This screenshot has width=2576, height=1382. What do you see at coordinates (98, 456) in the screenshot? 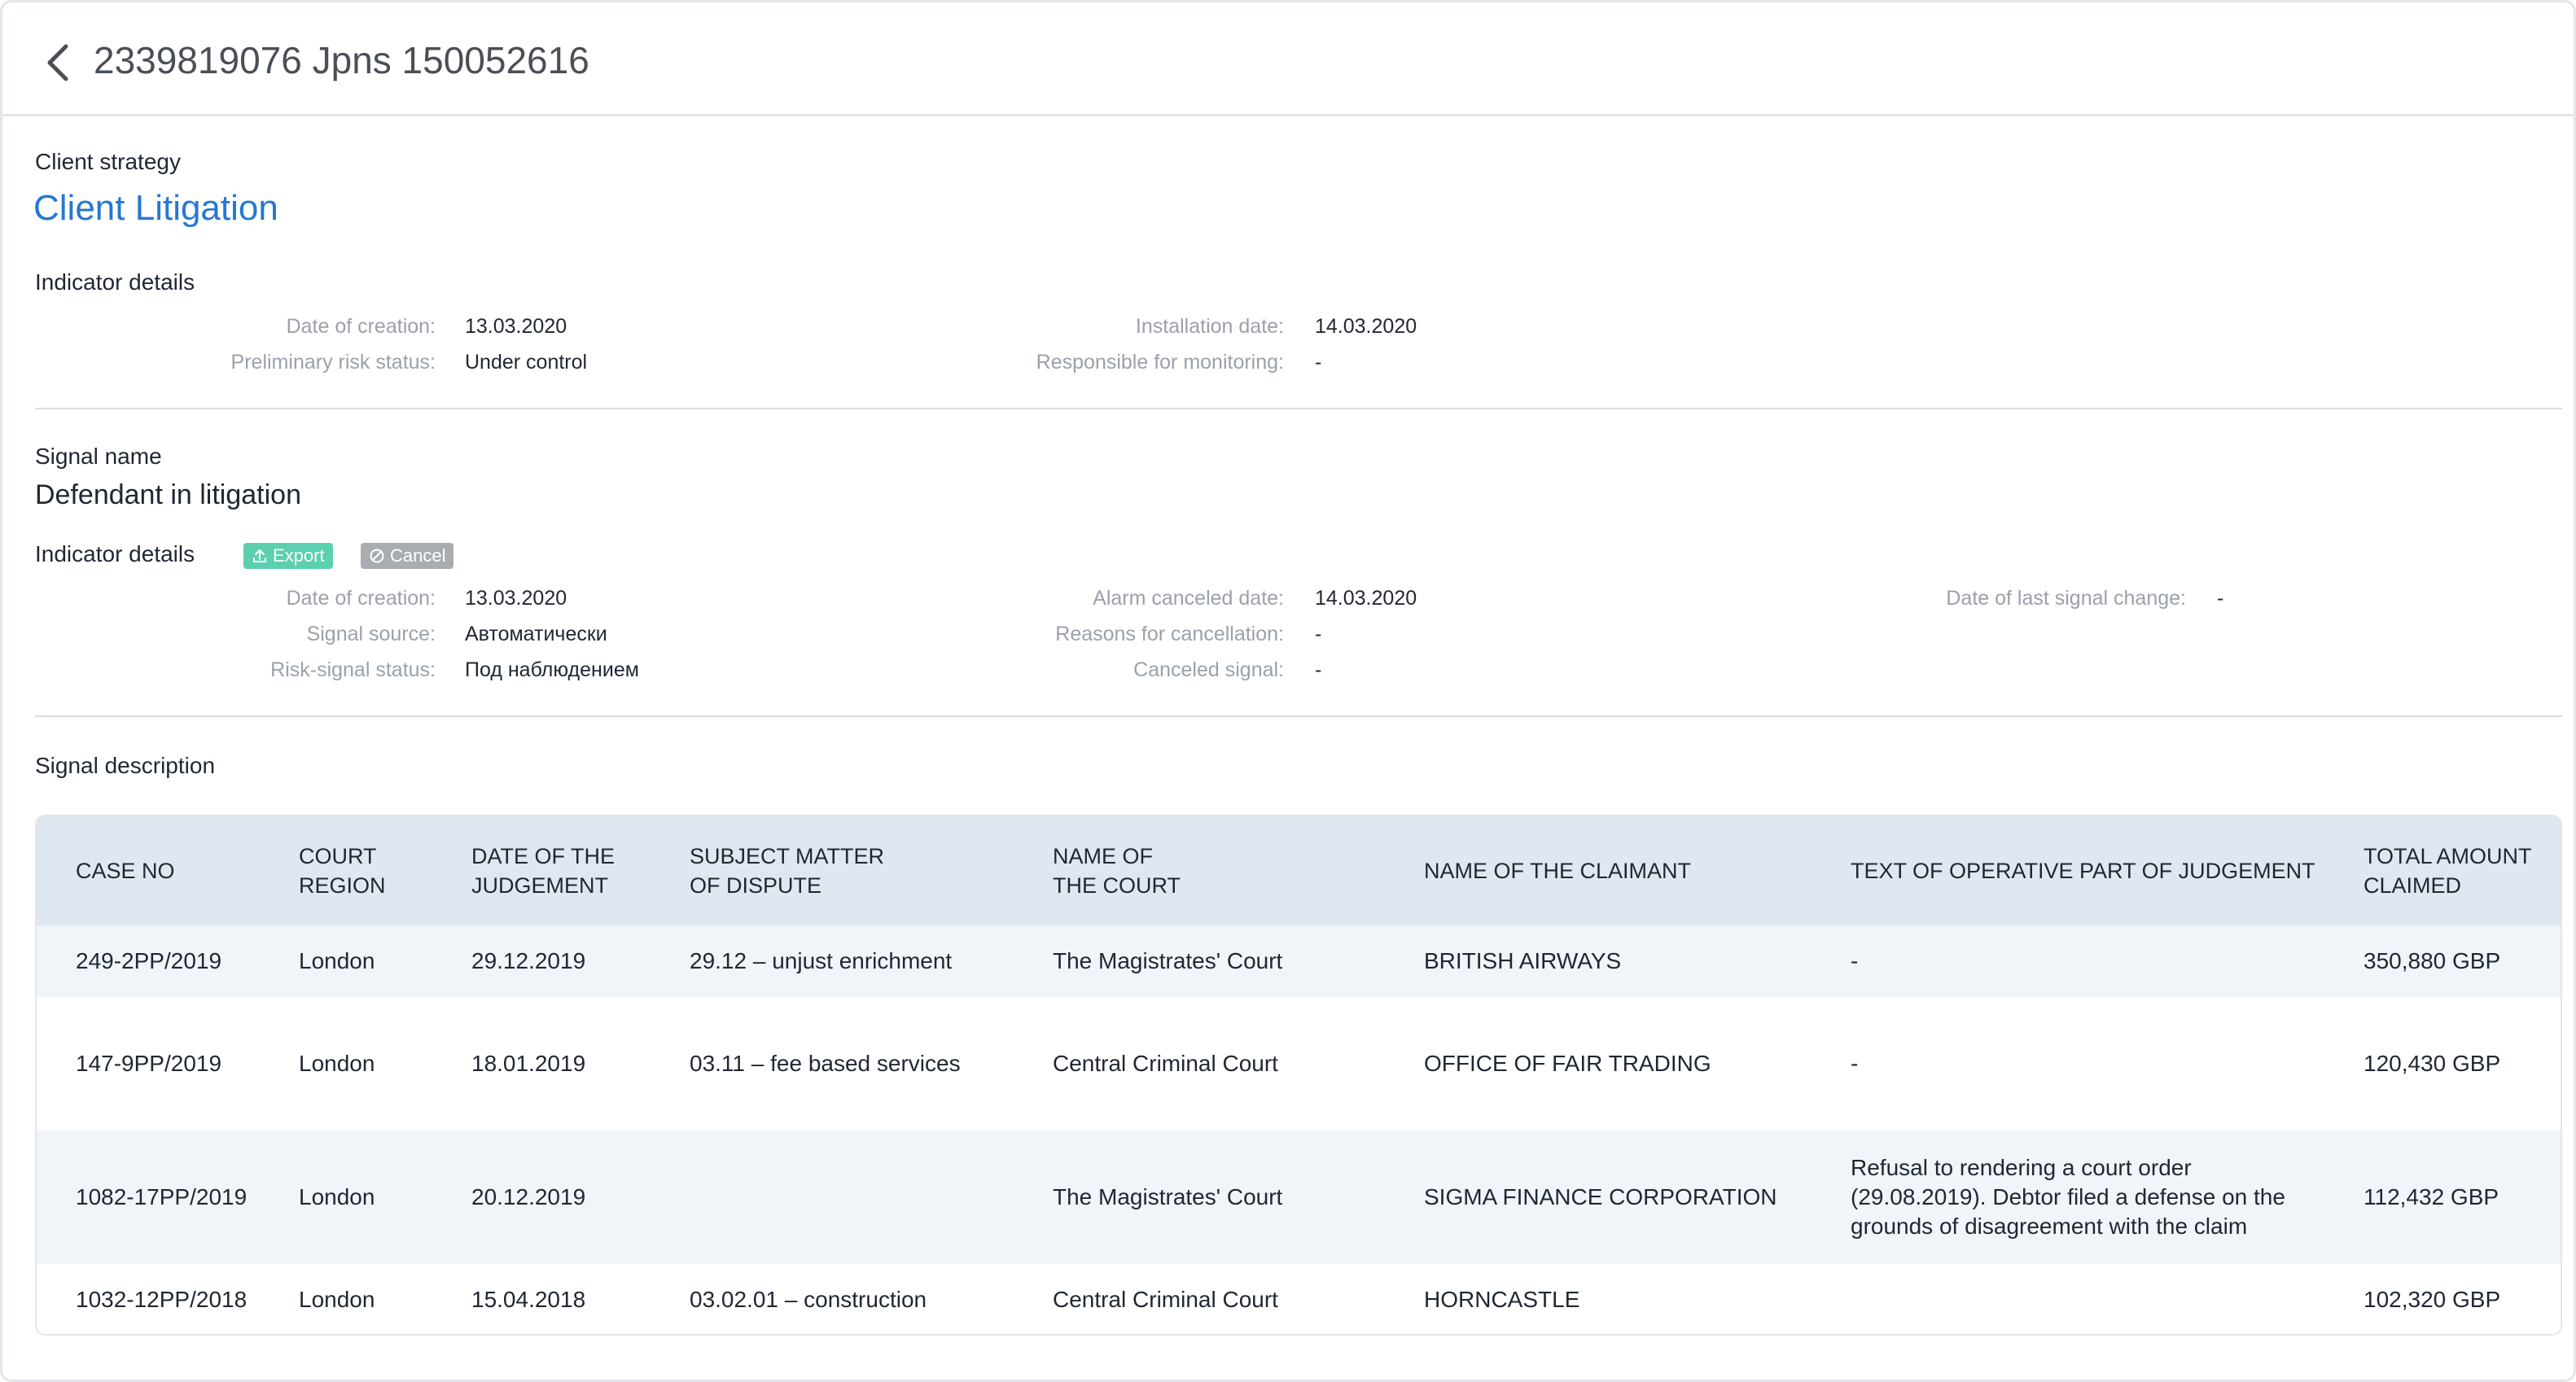
I see `signal-name-label: Signal name` at bounding box center [98, 456].